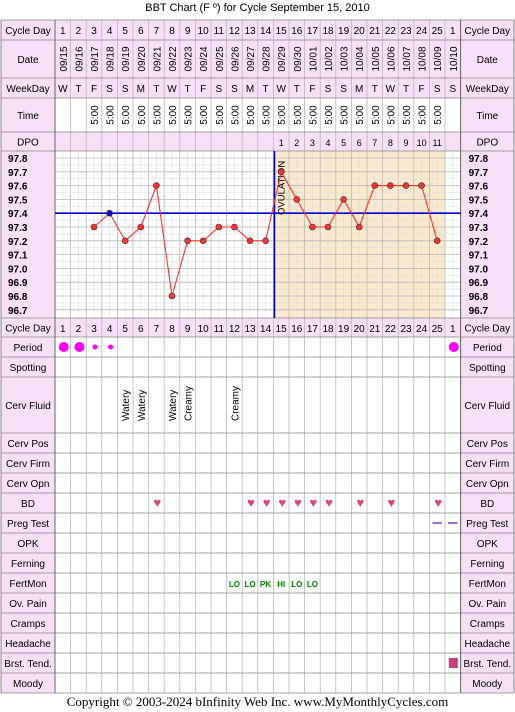 Image resolution: width=515 pixels, height=712 pixels. Describe the element at coordinates (251, 58) in the screenshot. I see `date-label: 09/27` at that location.